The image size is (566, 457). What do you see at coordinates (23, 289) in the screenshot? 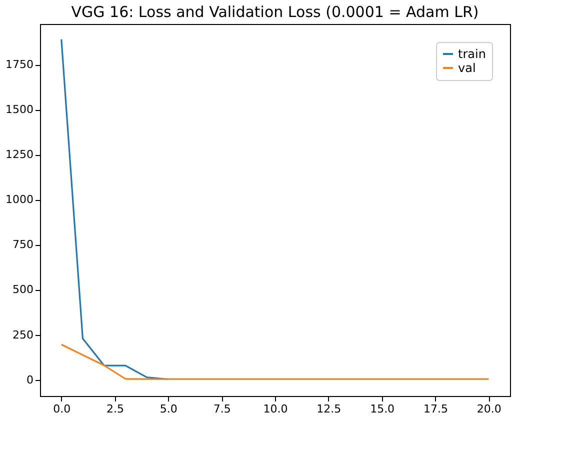
I see `y-tick-label: 500` at bounding box center [23, 289].